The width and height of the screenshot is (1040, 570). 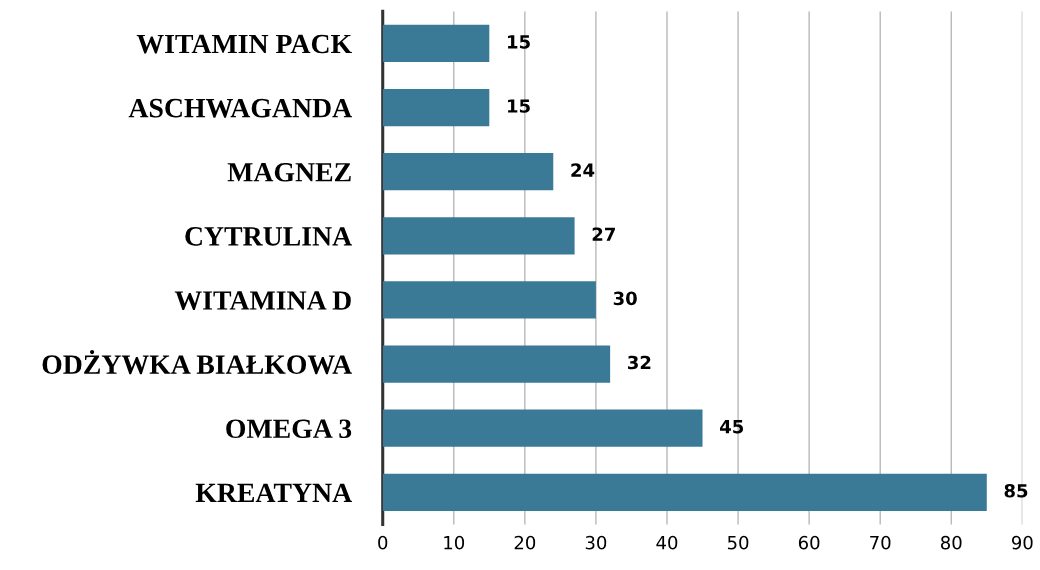 What do you see at coordinates (738, 542) in the screenshot?
I see `x-tick-label: 50` at bounding box center [738, 542].